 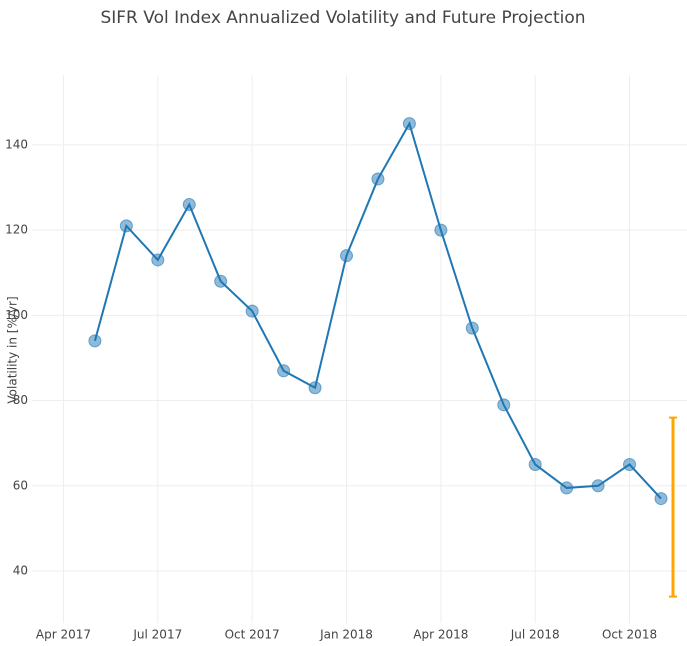 What do you see at coordinates (13, 349) in the screenshot?
I see `y-axis-title: Volatility in [%/yr]` at bounding box center [13, 349].